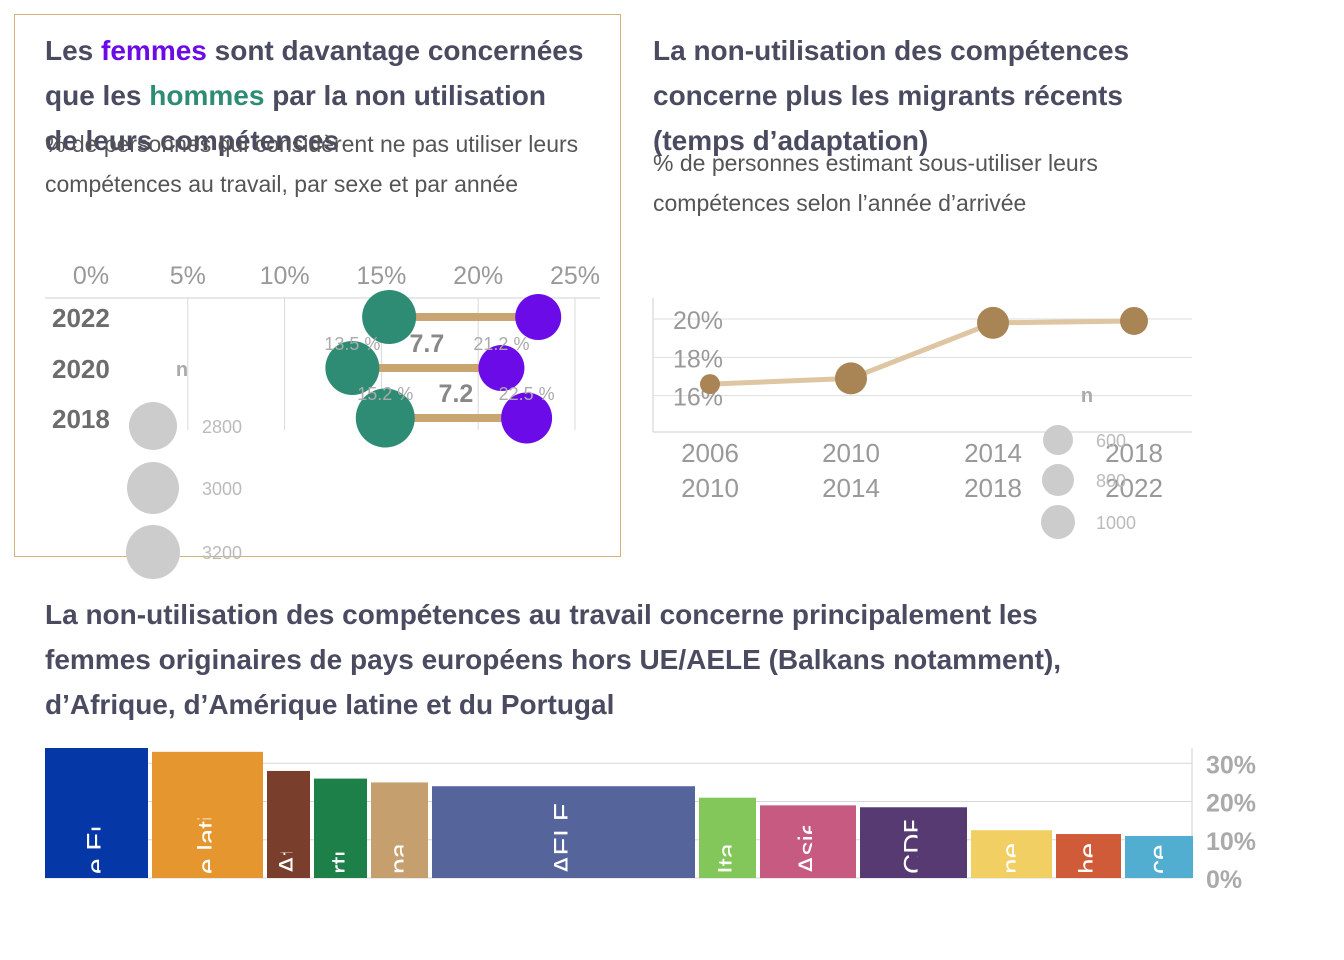  Describe the element at coordinates (1231, 765) in the screenshot. I see `y-tick-label: 30%` at that location.